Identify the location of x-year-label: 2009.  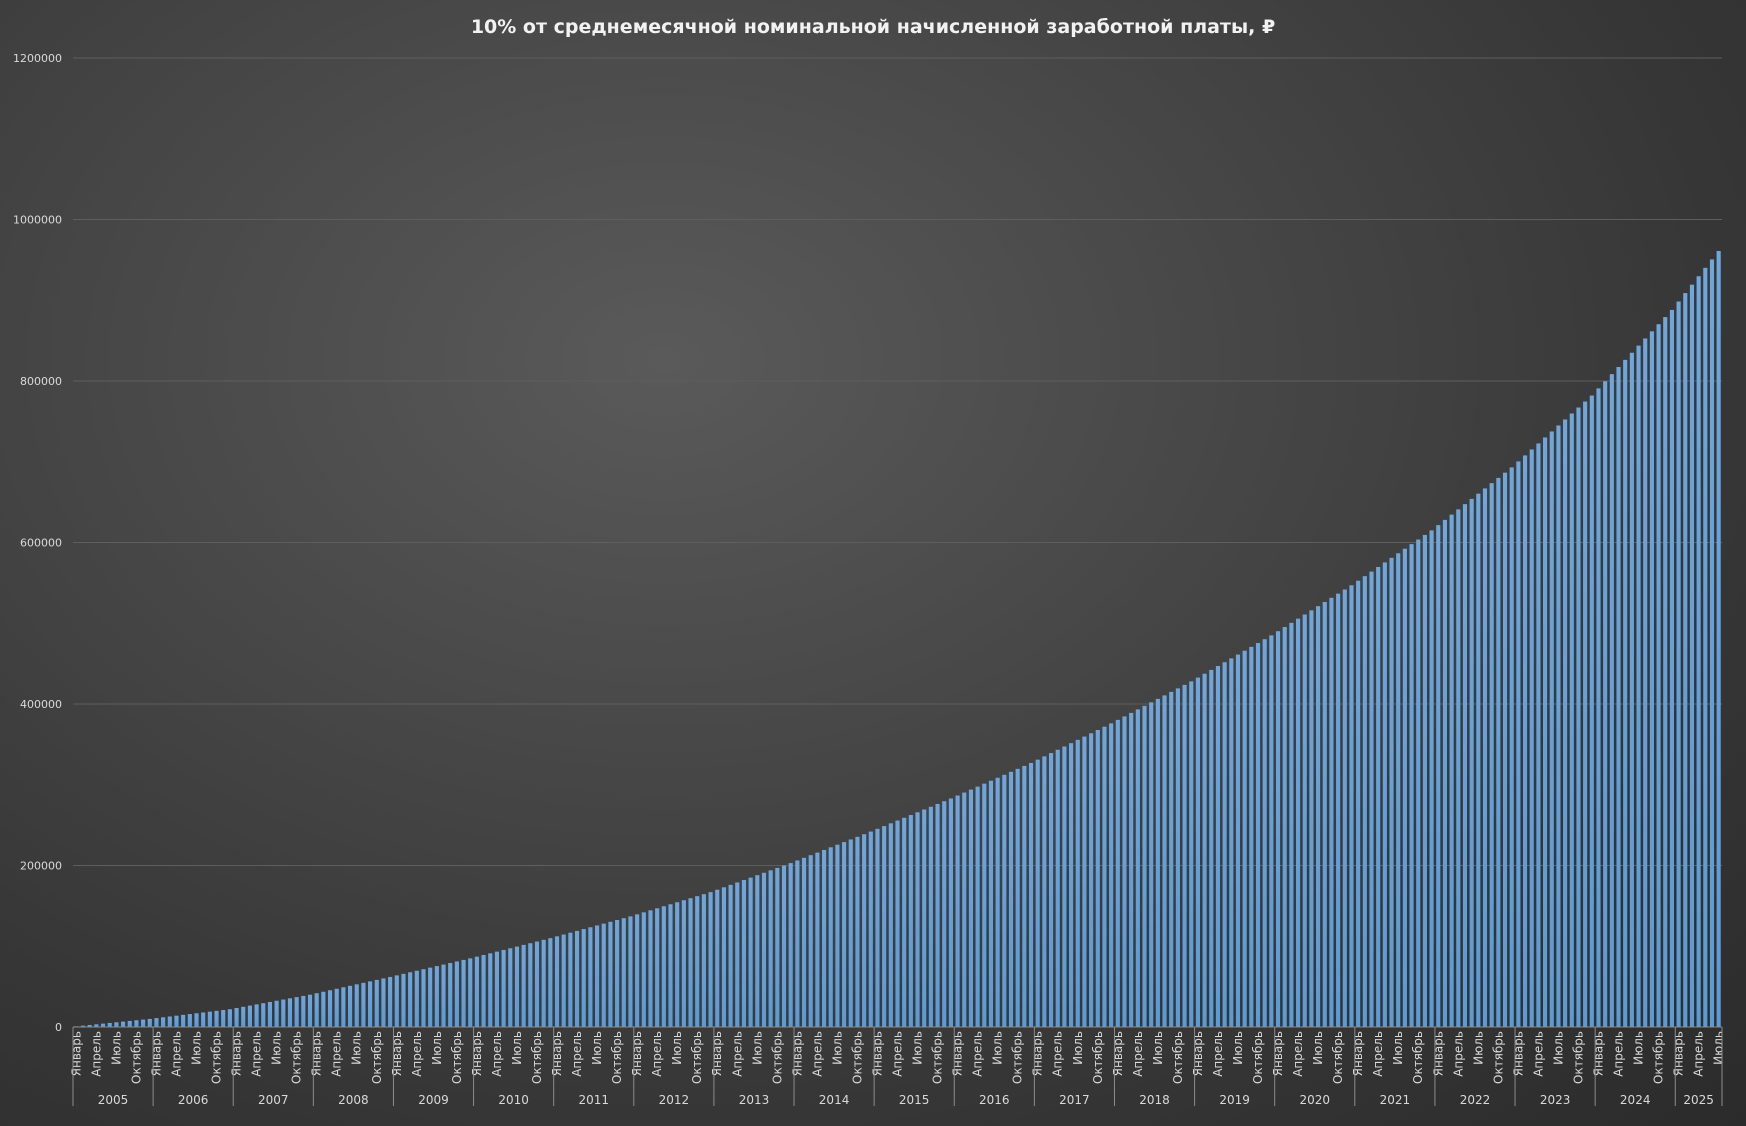
(433, 1100).